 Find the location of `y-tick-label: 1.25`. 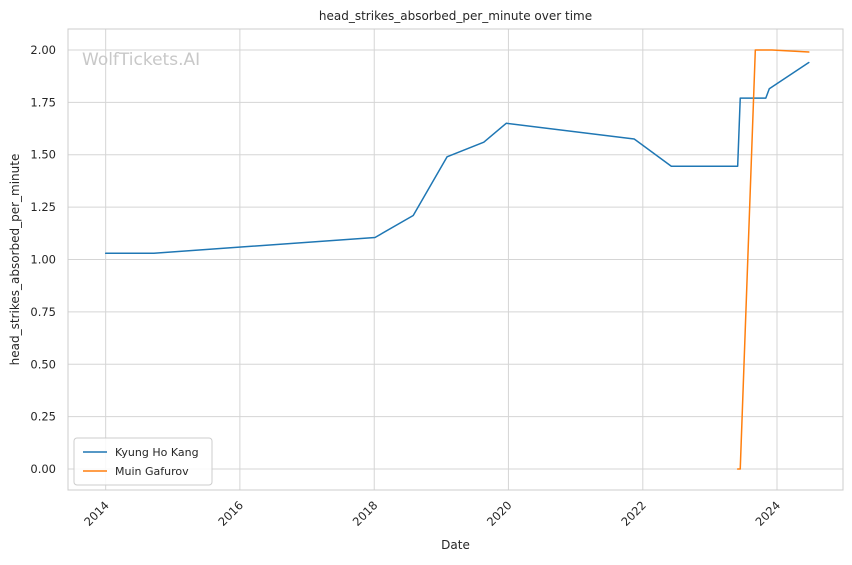

y-tick-label: 1.25 is located at coordinates (43, 207).